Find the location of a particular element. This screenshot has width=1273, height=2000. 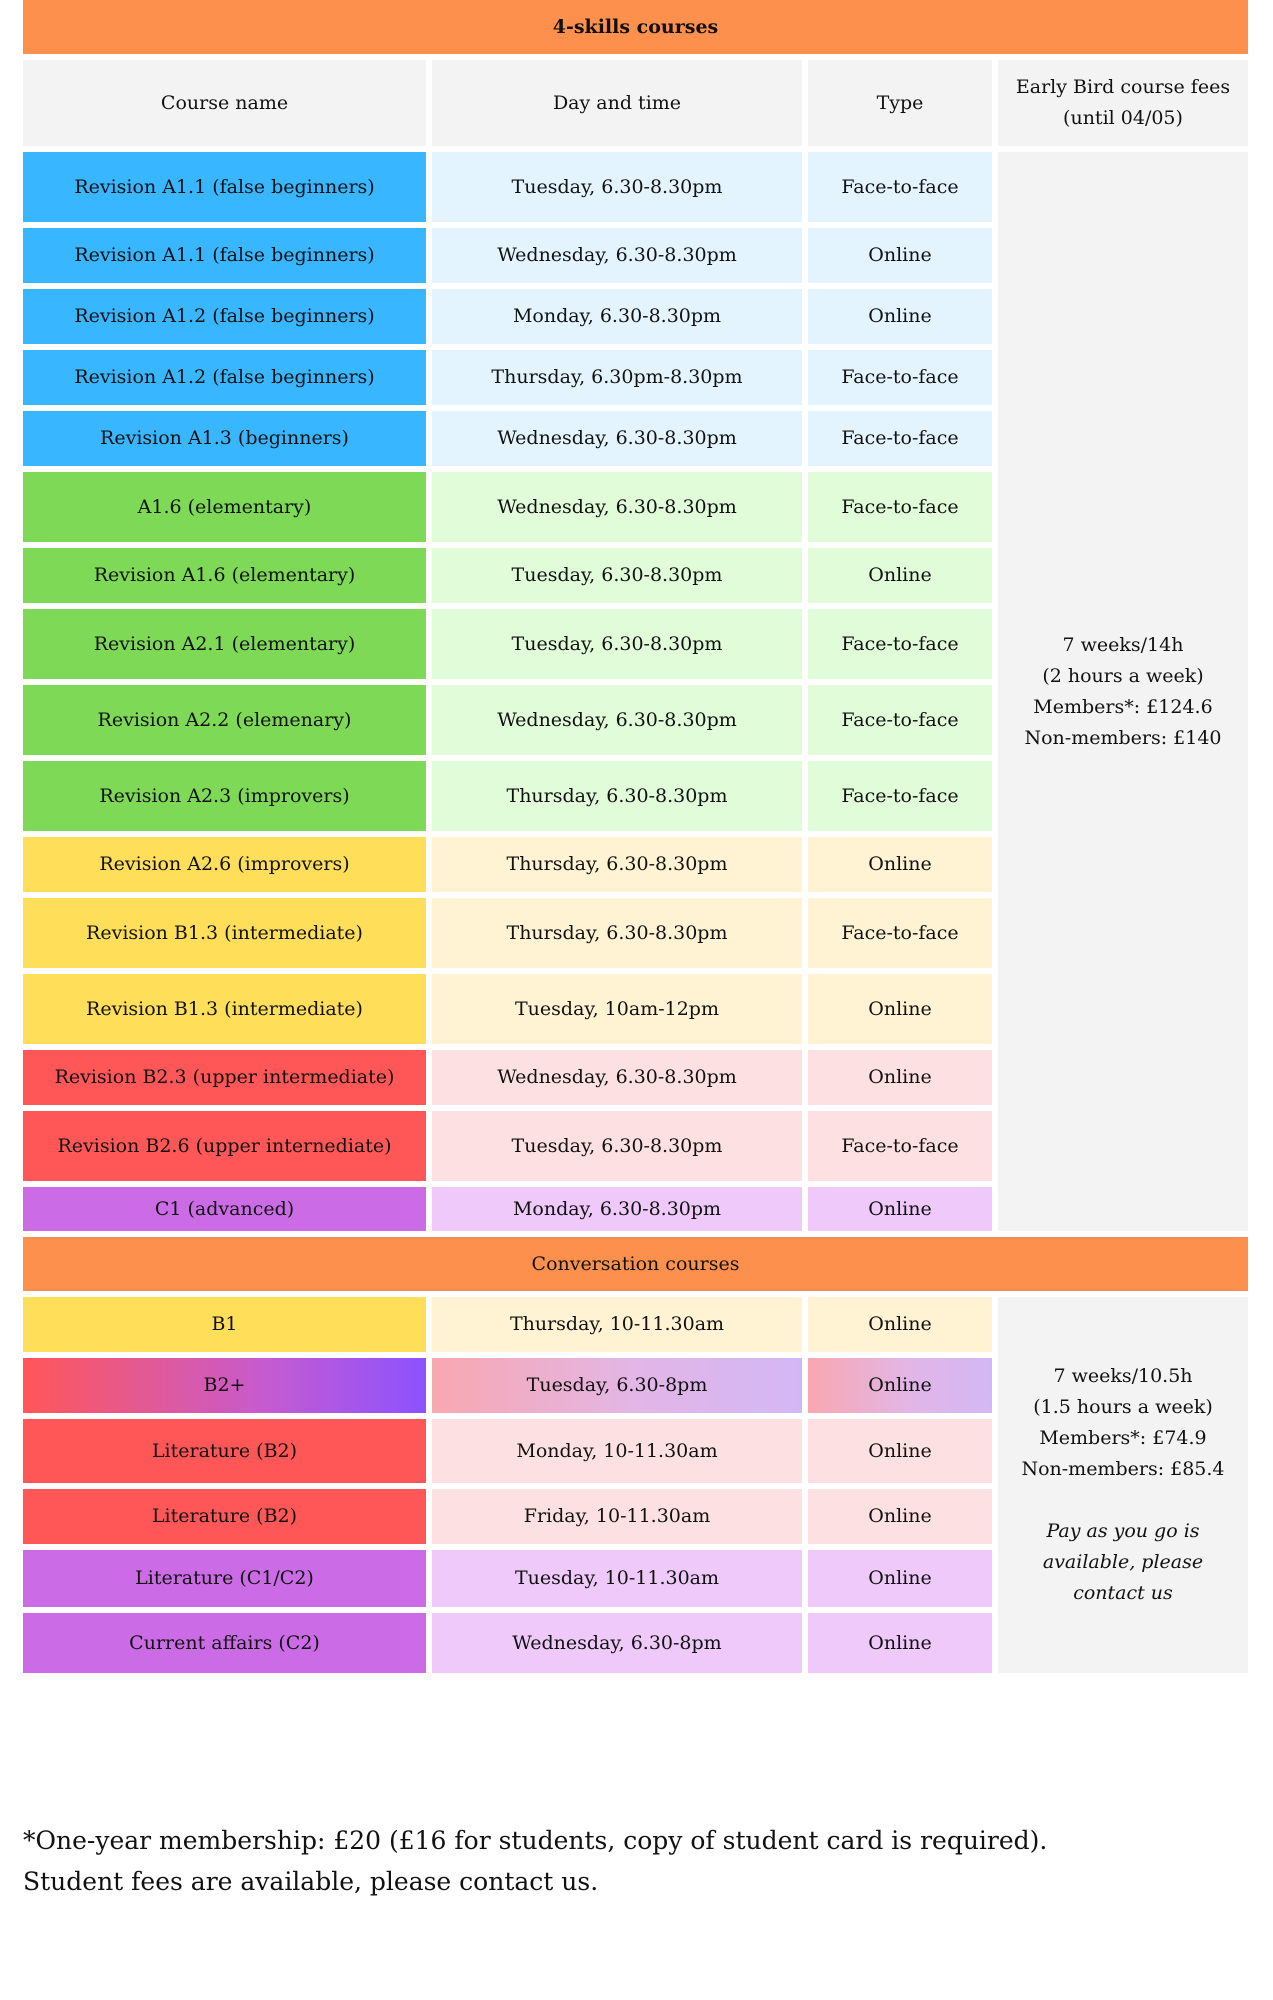

conv-fees-note-1: Pay as you go is is located at coordinates (1123, 1531).